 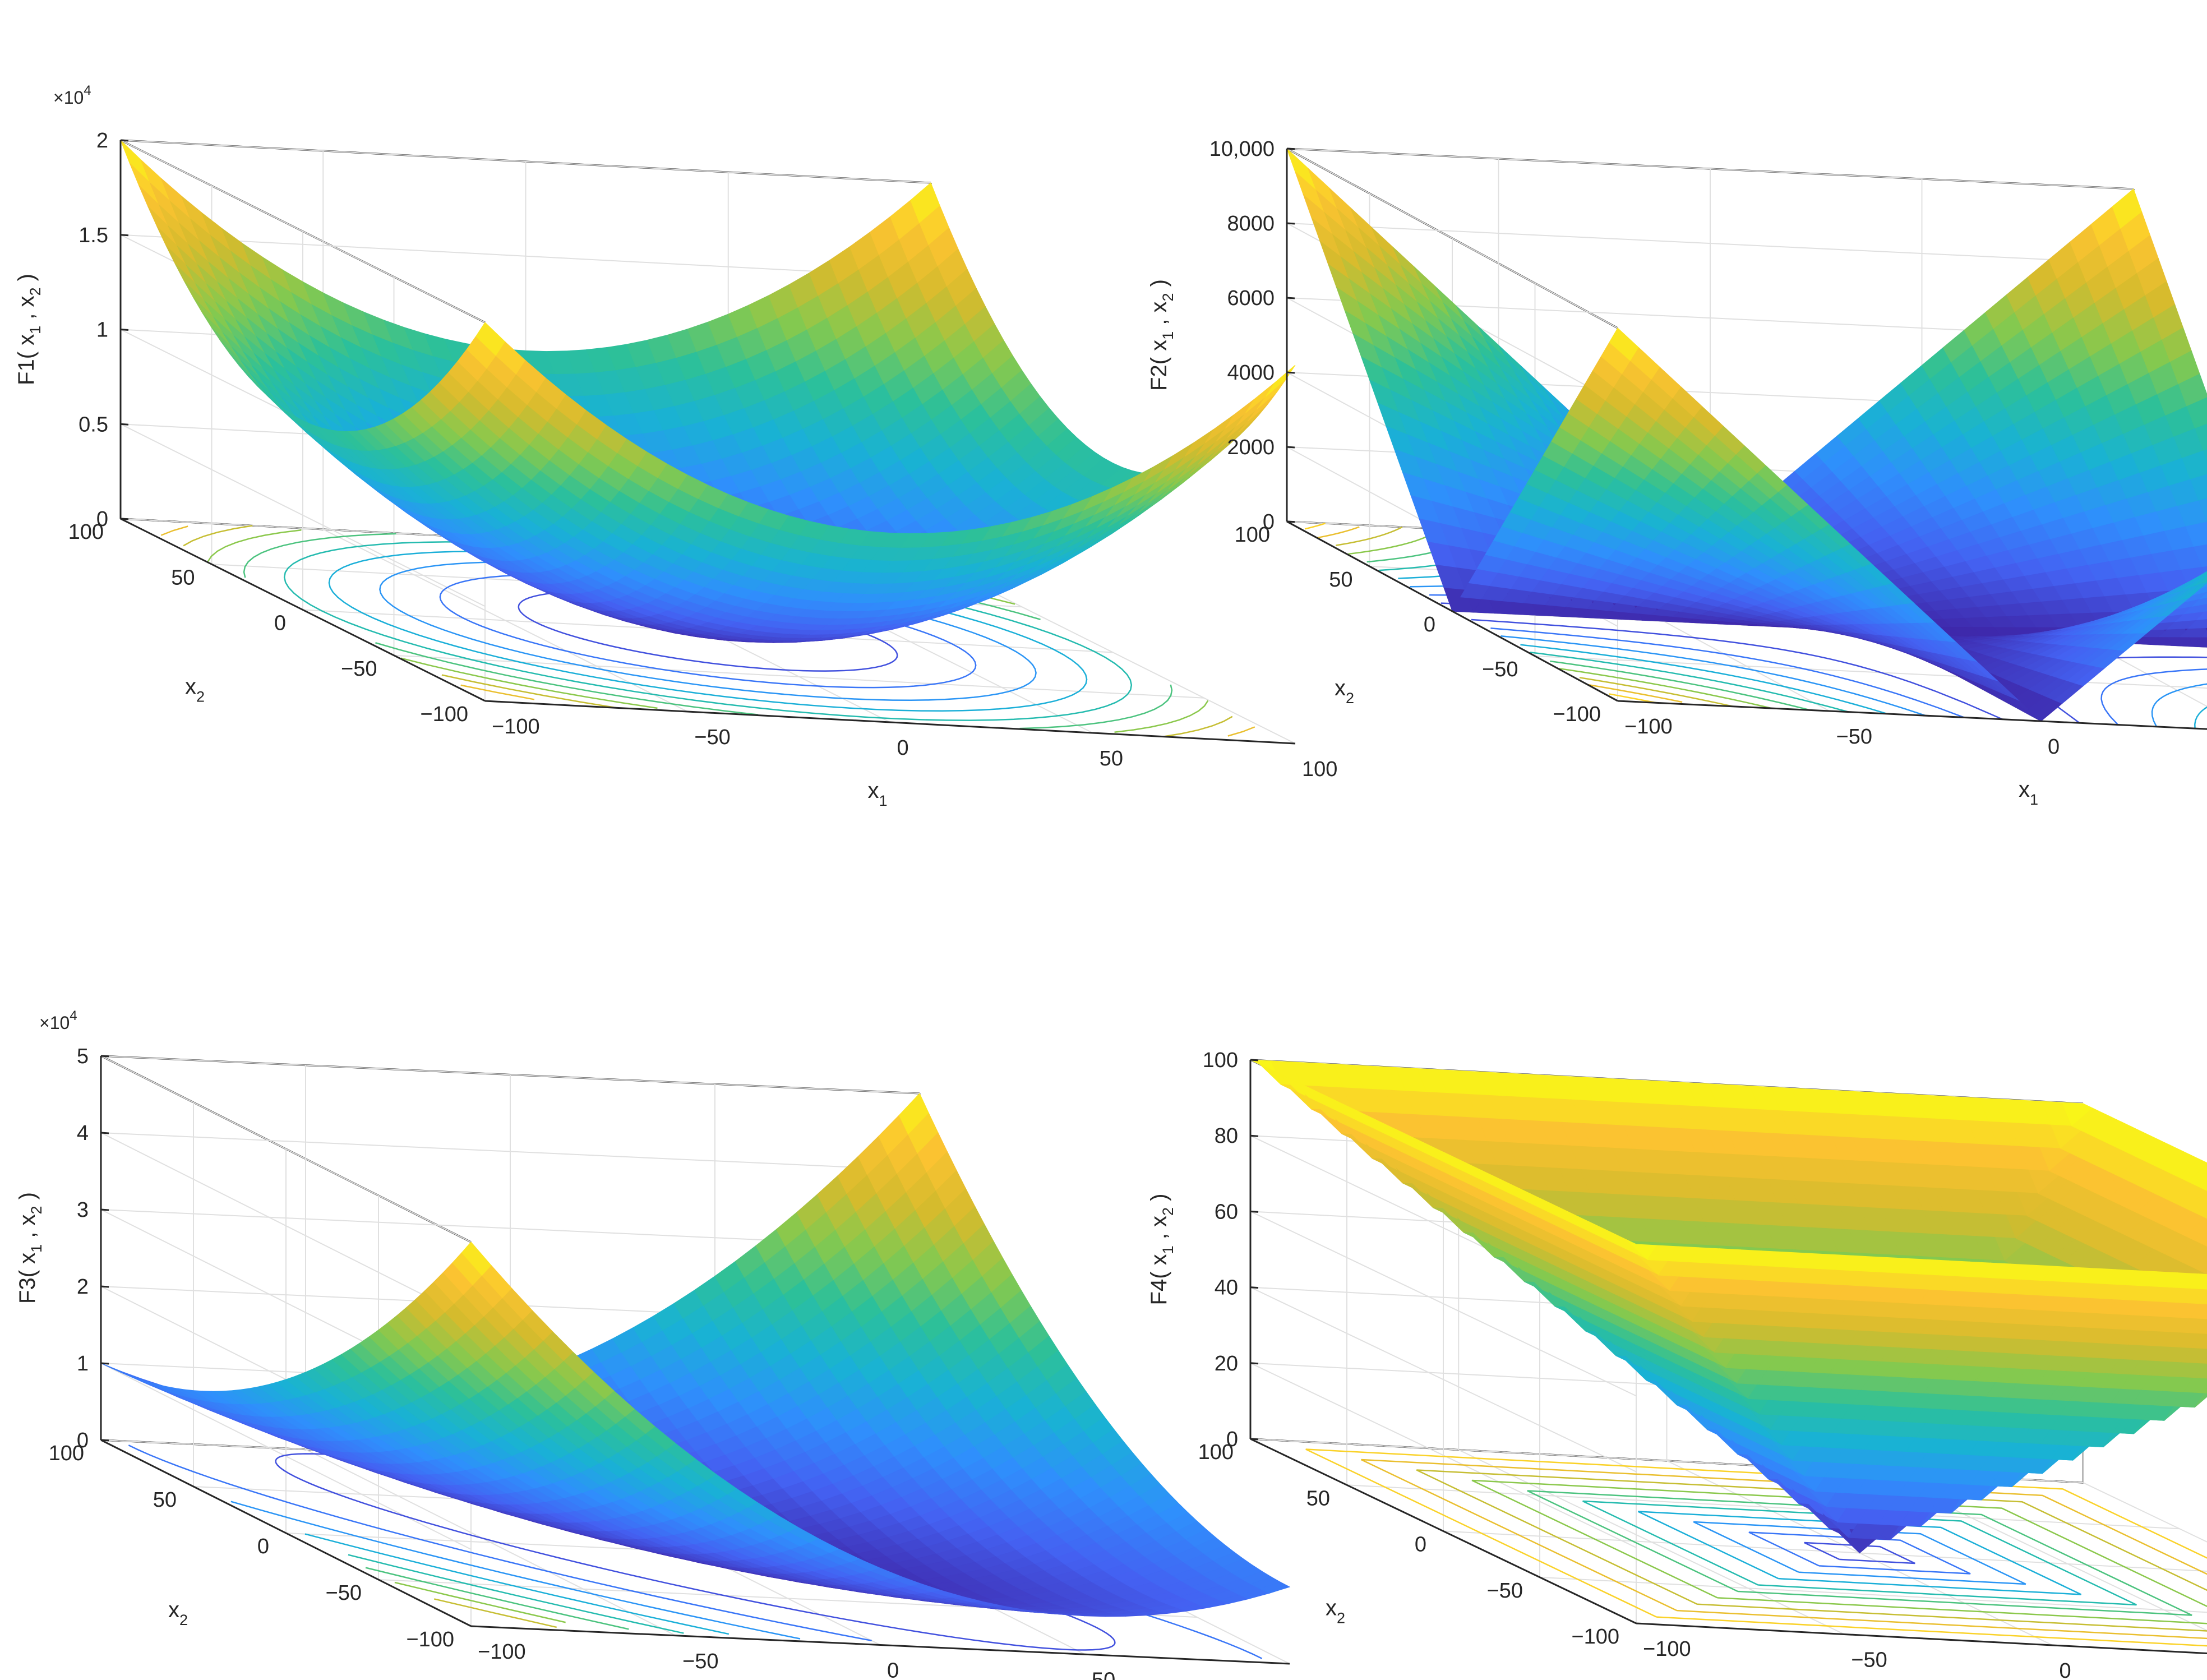 What do you see at coordinates (1251, 298) in the screenshot?
I see `z-tick-label: 6000` at bounding box center [1251, 298].